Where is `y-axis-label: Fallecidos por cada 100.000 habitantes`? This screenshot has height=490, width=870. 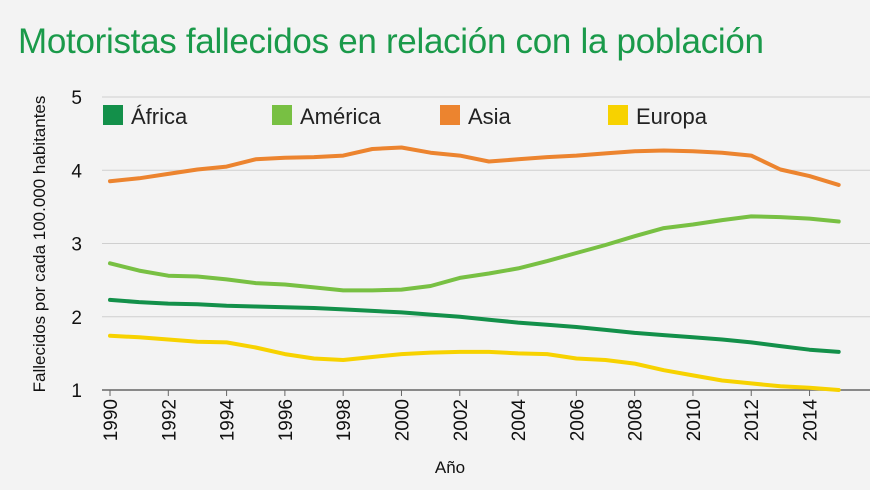 y-axis-label: Fallecidos por cada 100.000 habitantes is located at coordinates (39, 244).